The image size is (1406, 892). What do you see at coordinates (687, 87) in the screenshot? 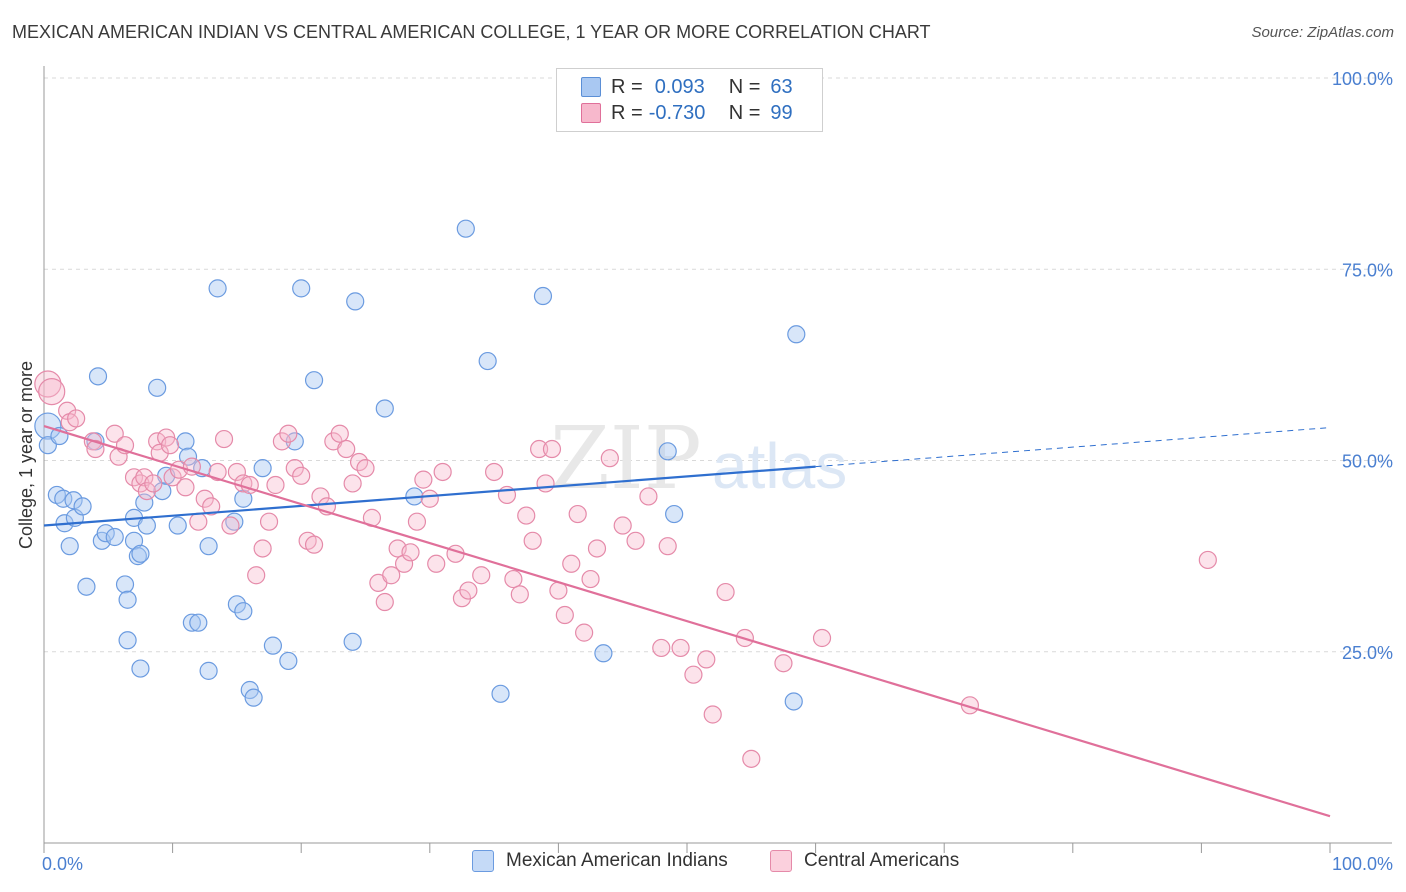
I see `stat-row-mexican-american-indians: R = 0.093 N = 63` at bounding box center [687, 87].